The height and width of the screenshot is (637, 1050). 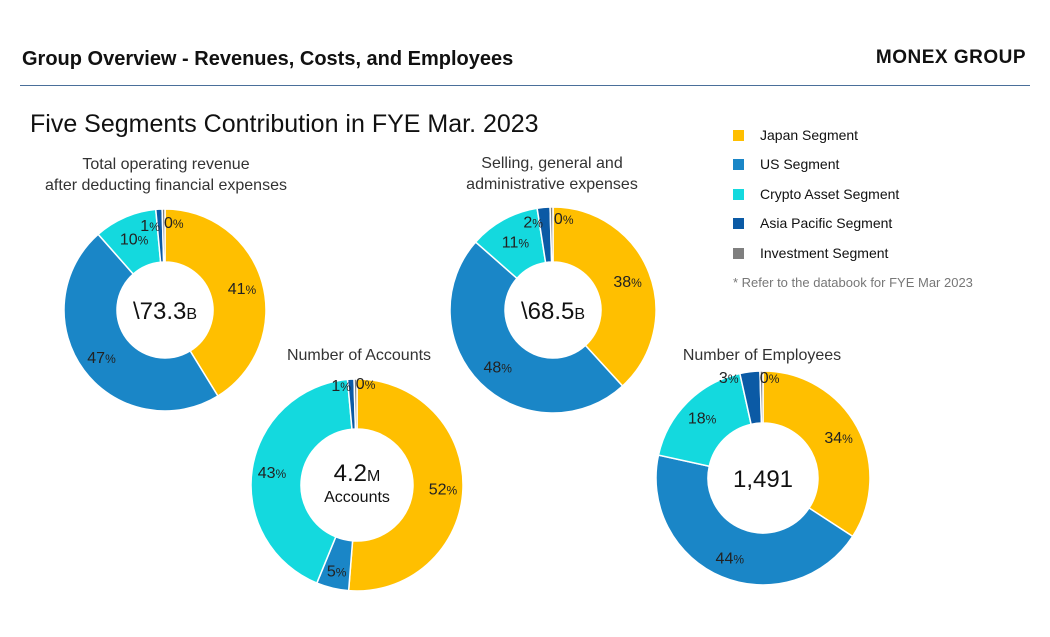 I want to click on slice-value-label: 34%, so click(x=838, y=438).